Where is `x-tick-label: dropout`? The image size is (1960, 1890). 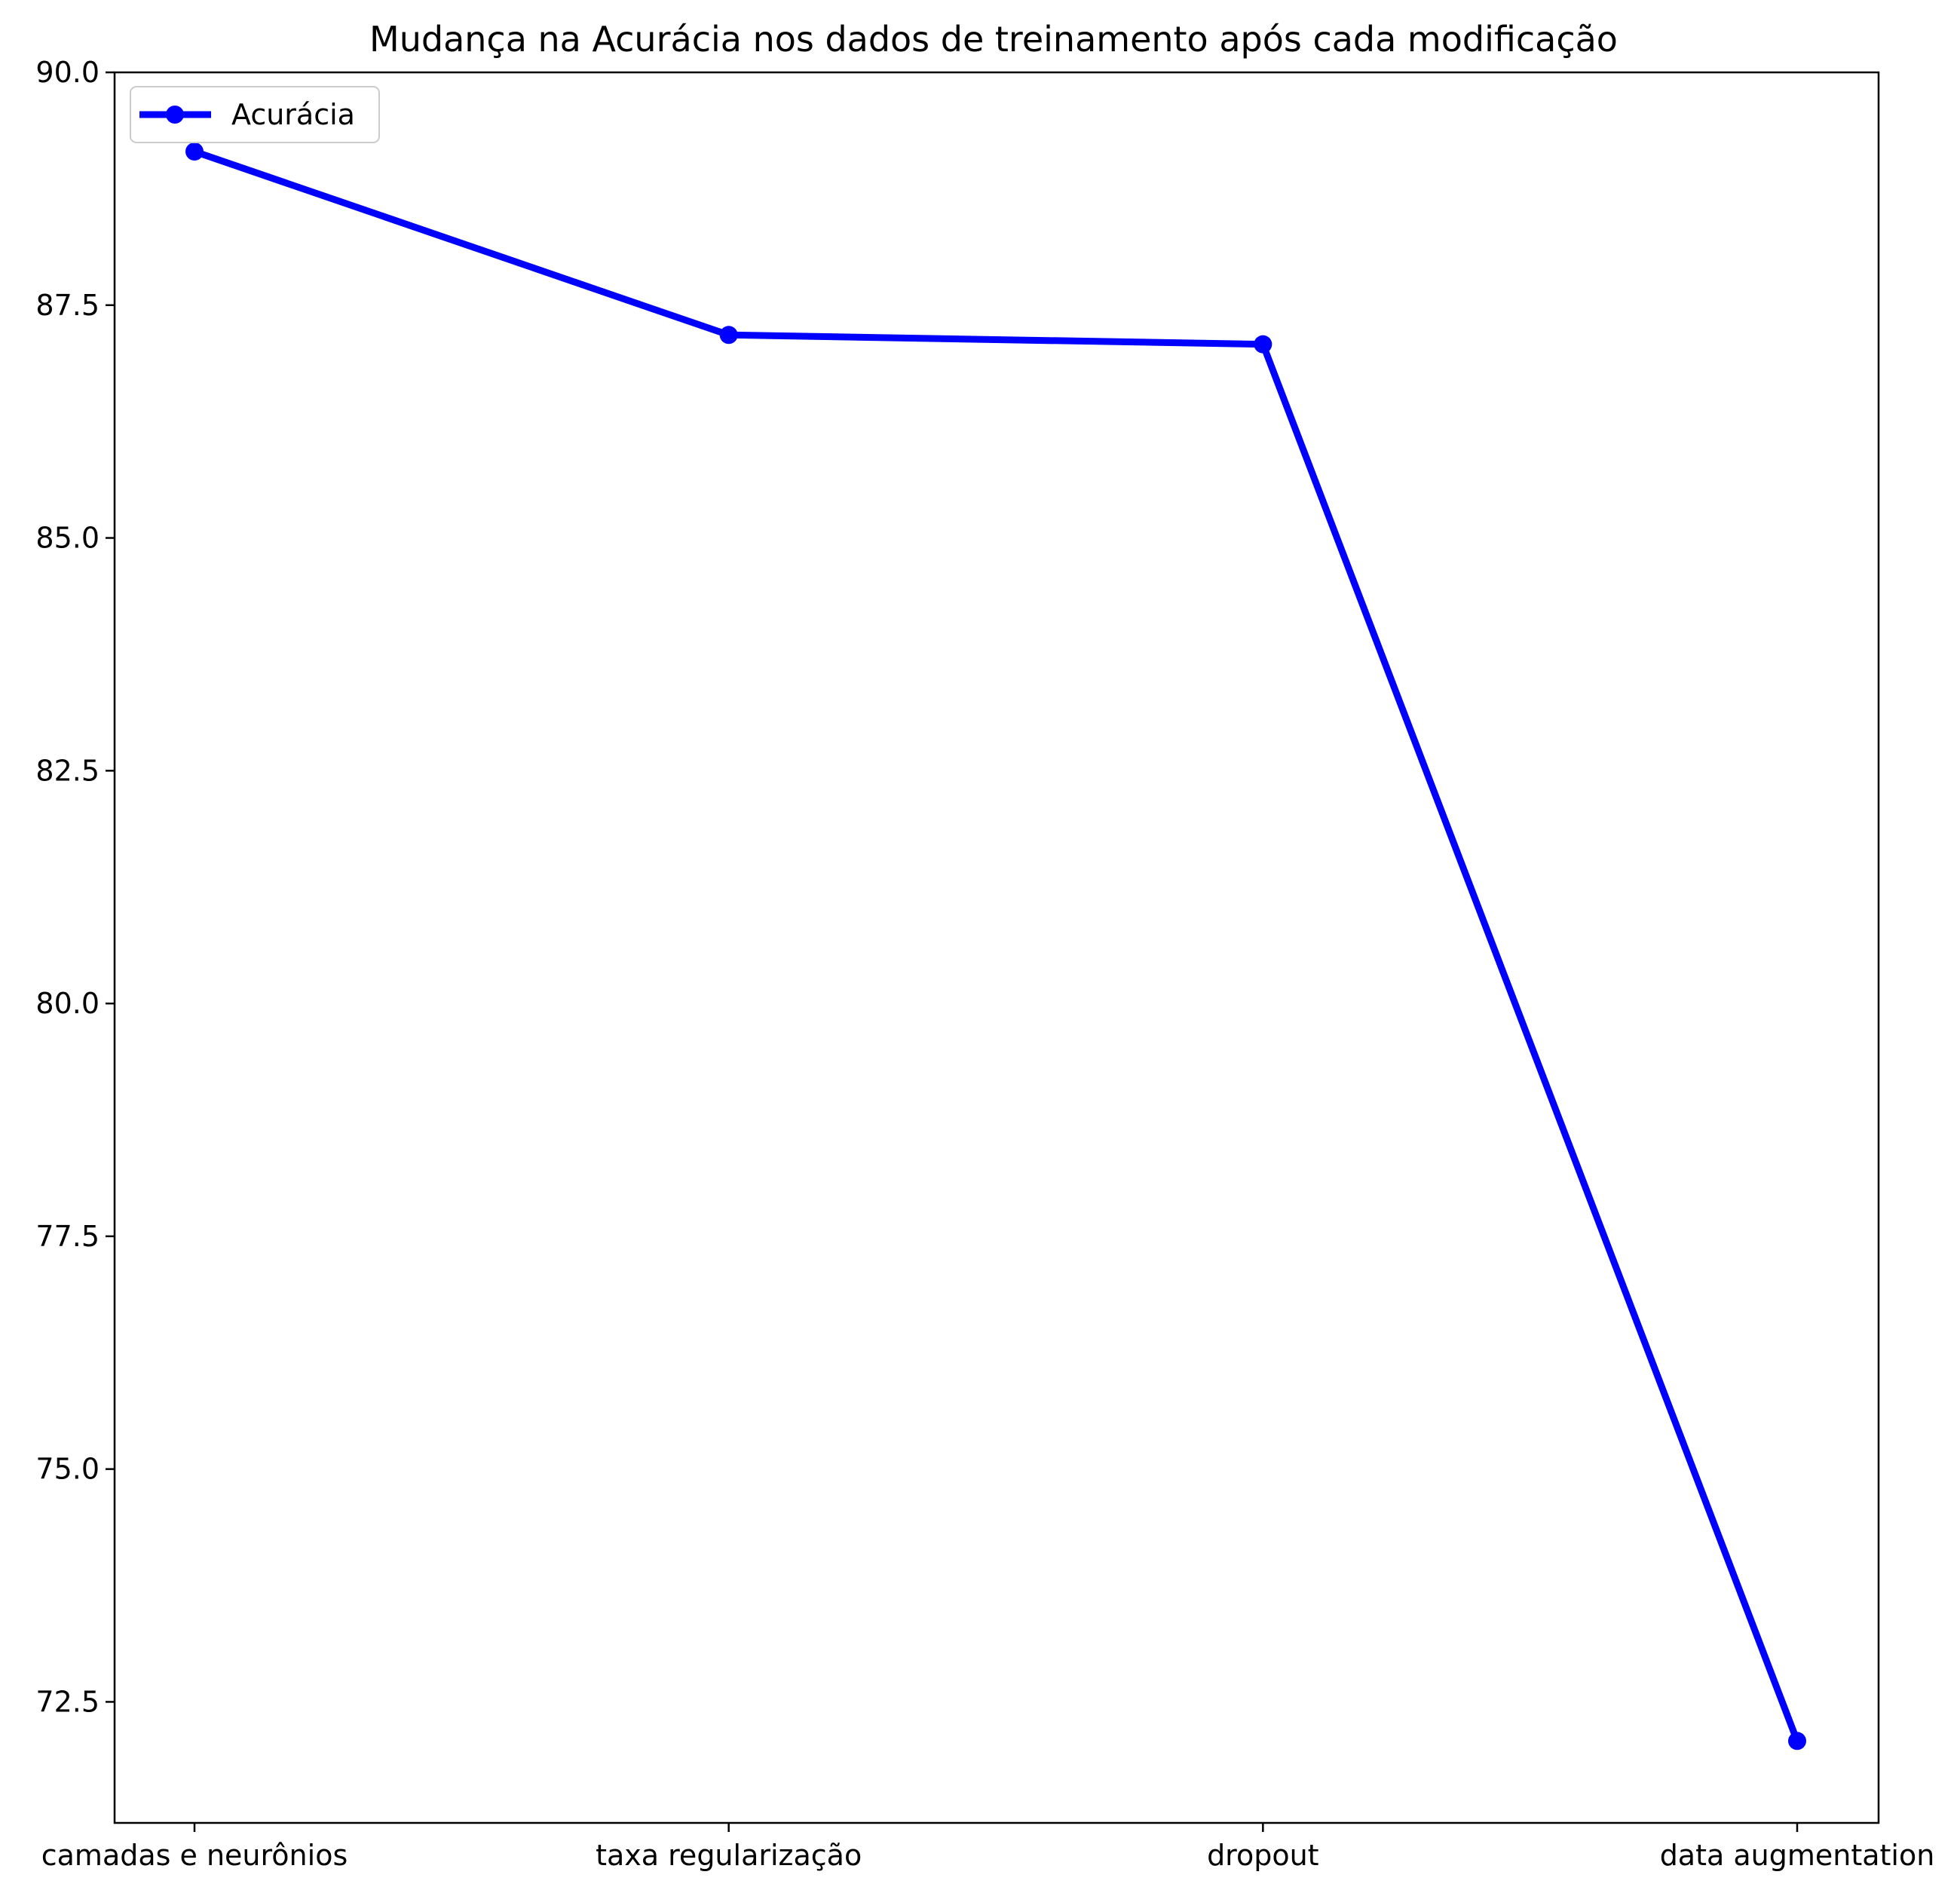
x-tick-label: dropout is located at coordinates (1263, 1855).